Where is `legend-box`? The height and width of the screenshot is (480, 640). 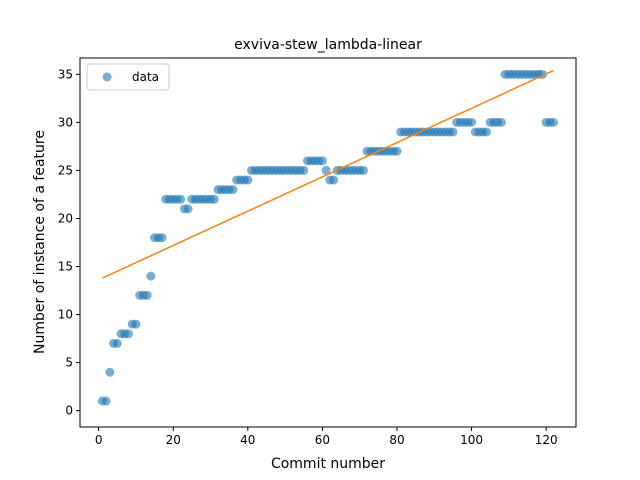
legend-box is located at coordinates (128, 77).